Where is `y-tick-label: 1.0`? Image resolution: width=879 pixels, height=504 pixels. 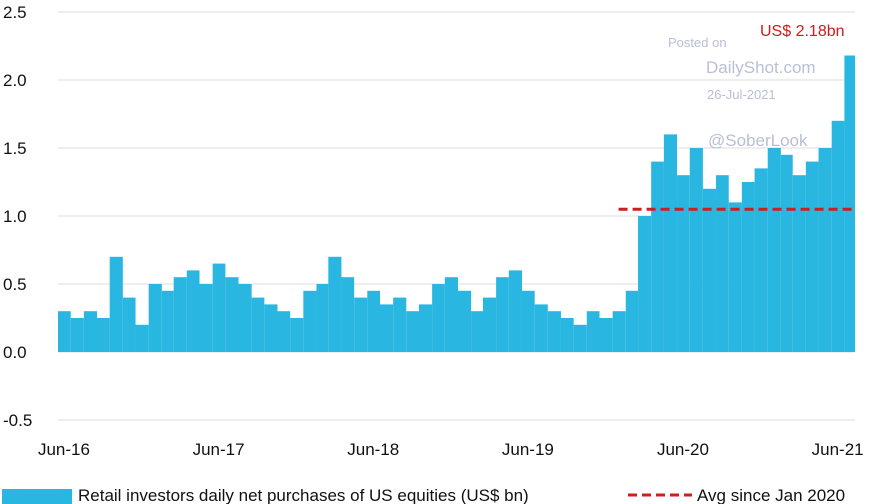
y-tick-label: 1.0 is located at coordinates (15, 216).